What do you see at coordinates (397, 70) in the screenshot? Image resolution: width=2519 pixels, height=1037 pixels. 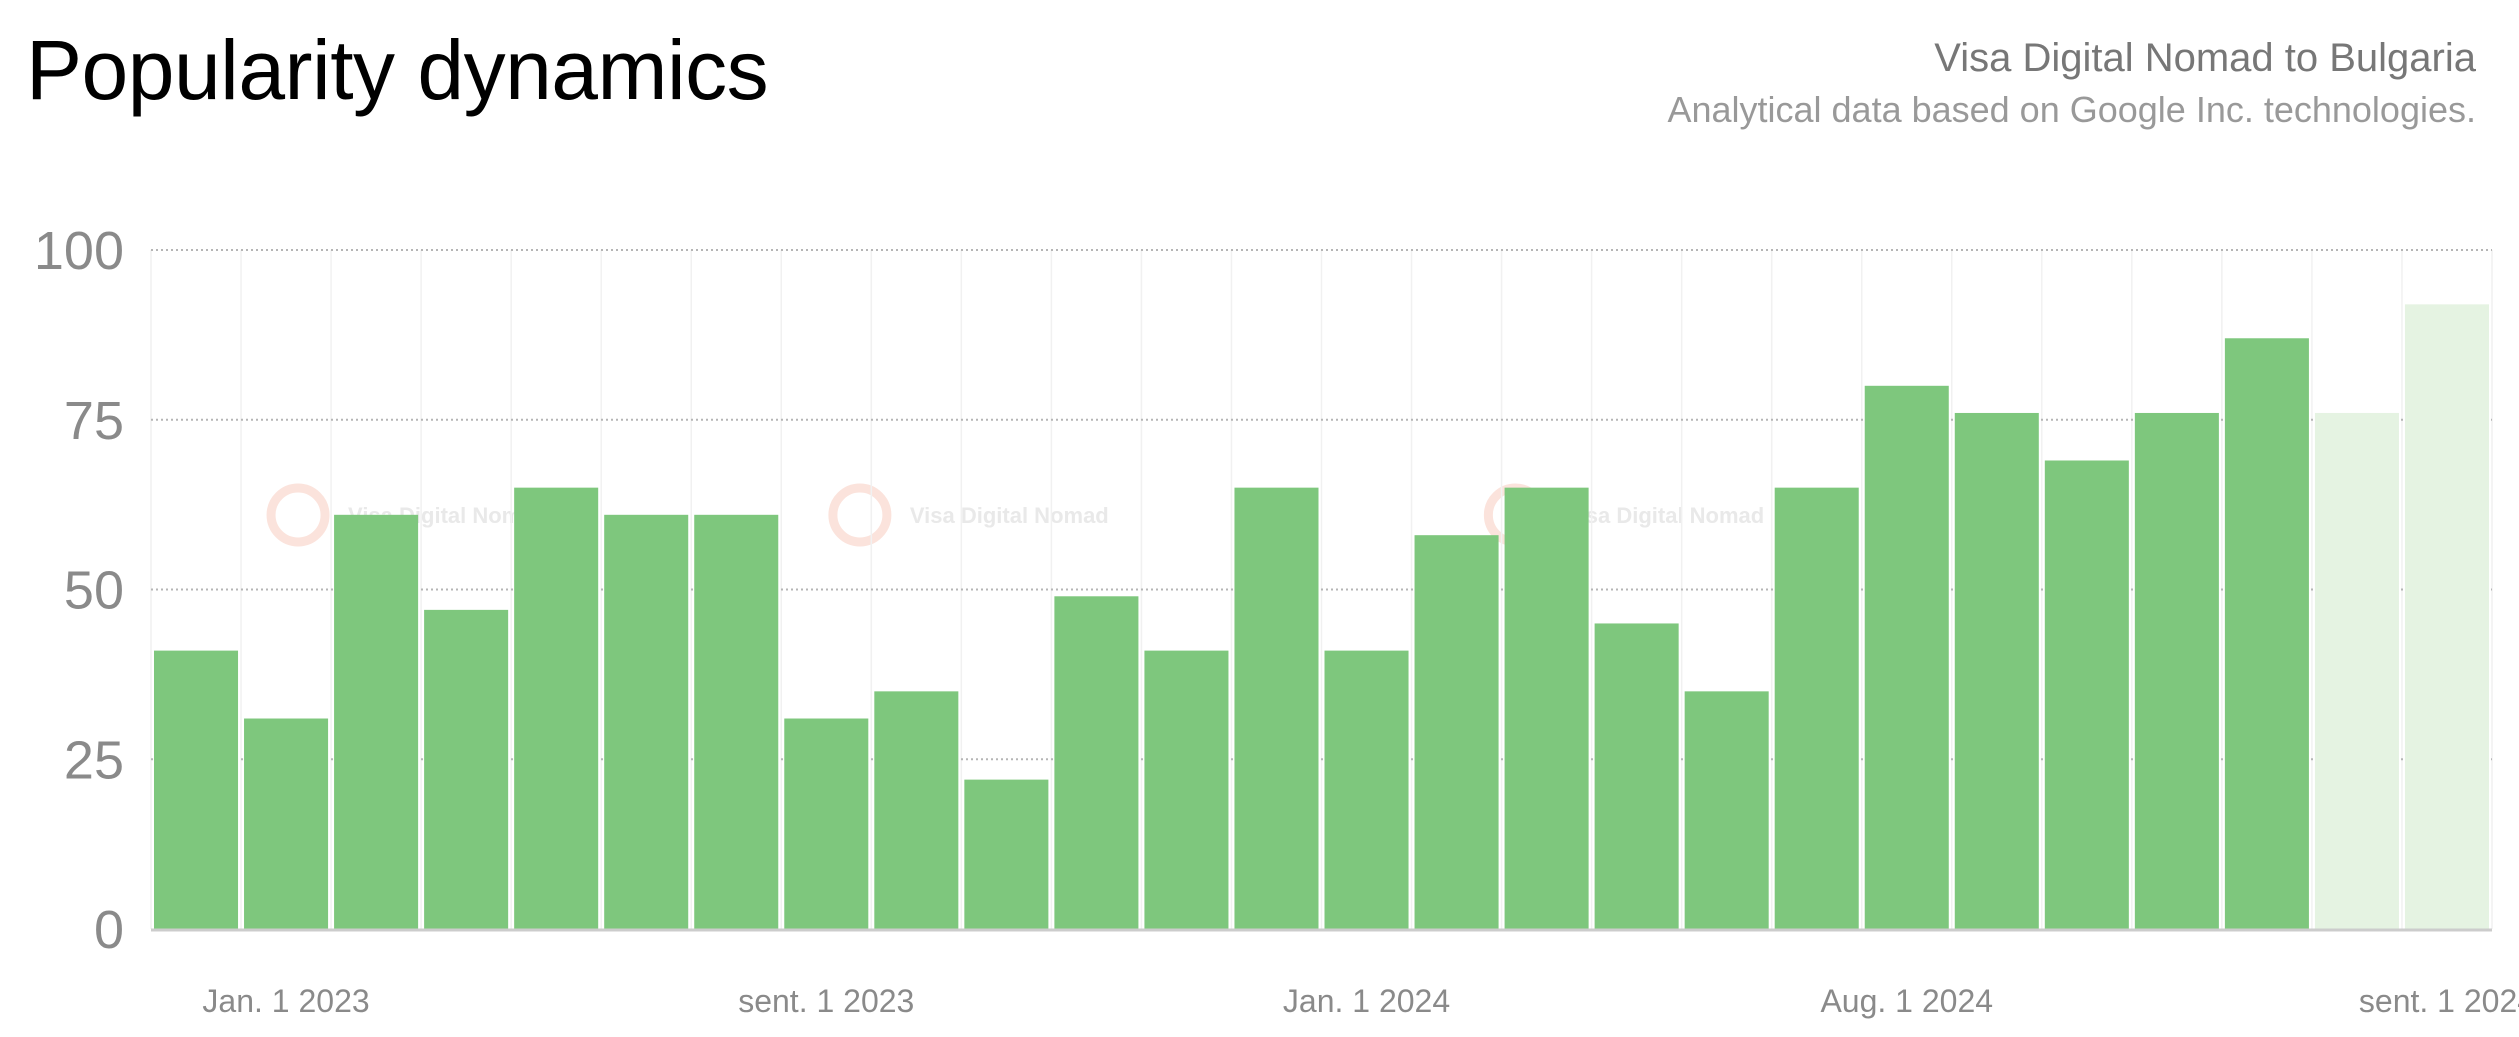 I see `chart-title: Popularity dynamics` at bounding box center [397, 70].